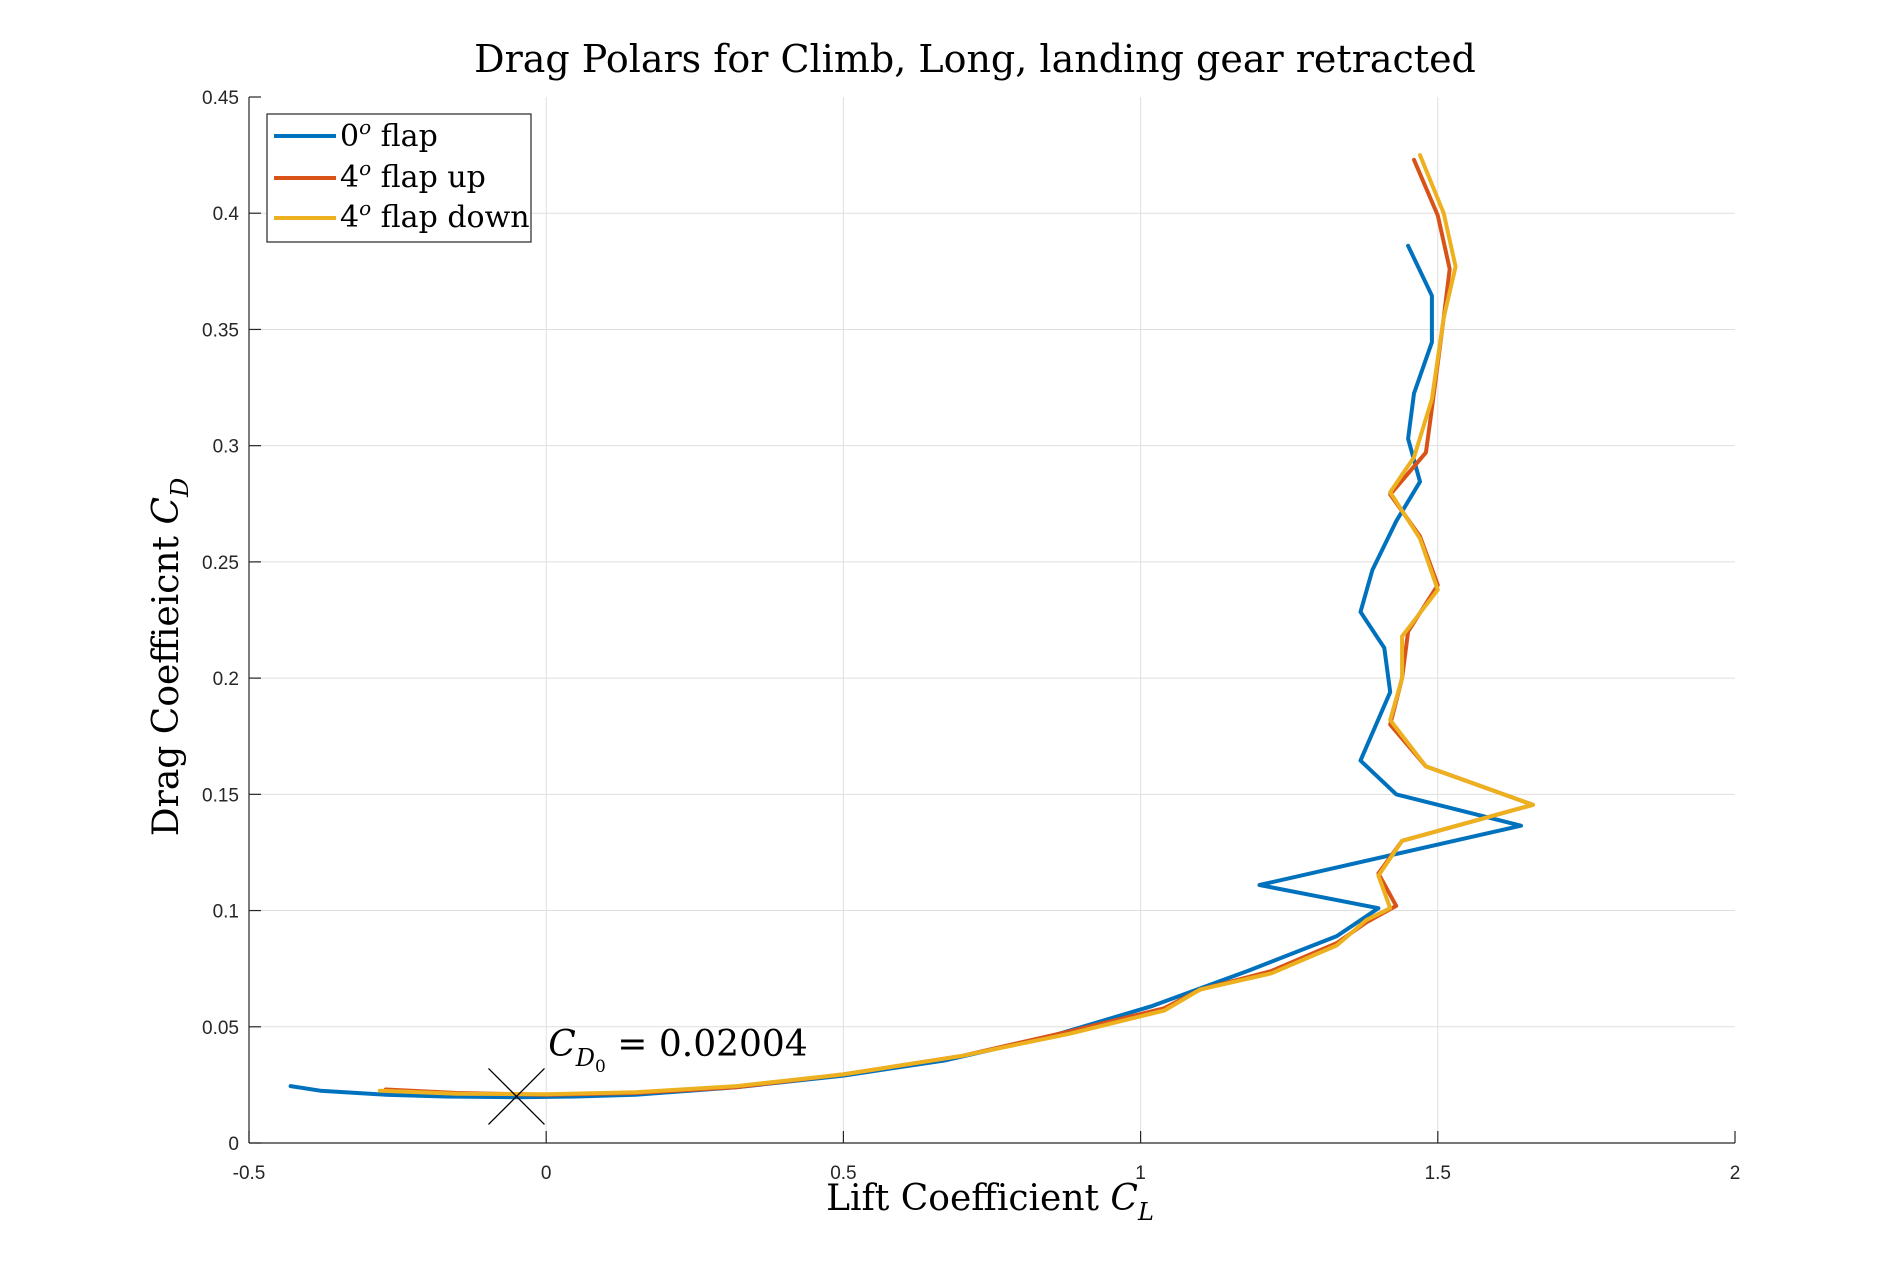 This screenshot has height=1266, width=1891. Describe the element at coordinates (226, 447) in the screenshot. I see `y-tick-label: 0.3` at that location.